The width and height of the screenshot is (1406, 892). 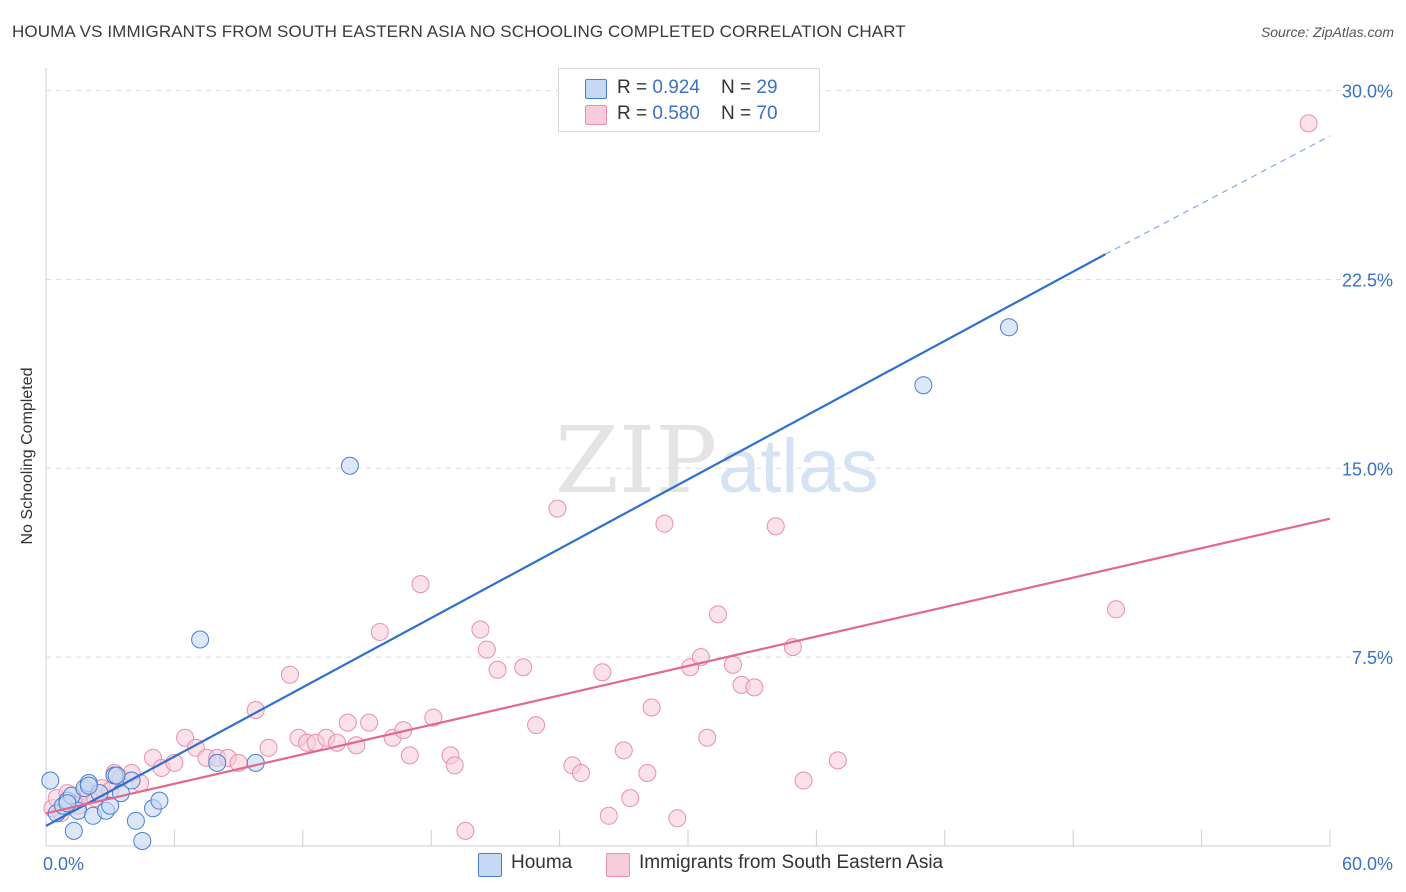 I want to click on x-tick-label: 0.0%, so click(x=63, y=864).